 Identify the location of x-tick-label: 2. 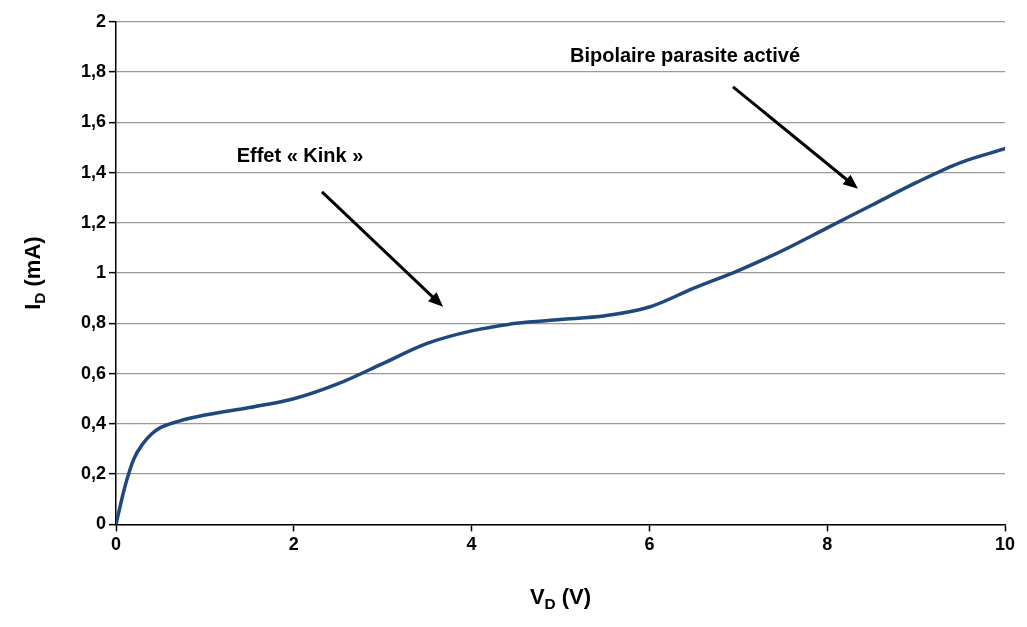
(293, 544).